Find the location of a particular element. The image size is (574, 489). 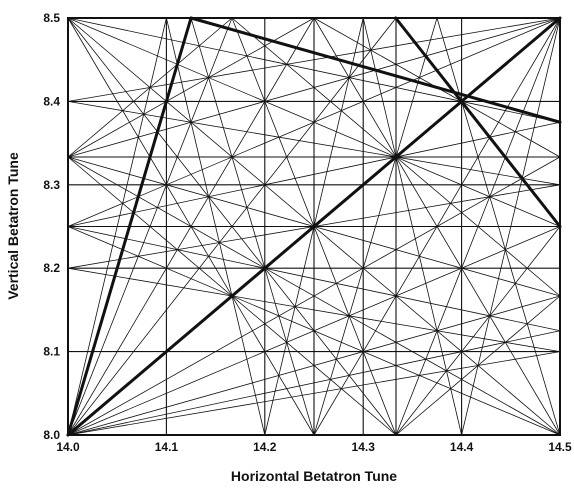

y-tick-labels: 8.0 8.1 8.2 8.3 8.4 8.5 is located at coordinates (51, 226).